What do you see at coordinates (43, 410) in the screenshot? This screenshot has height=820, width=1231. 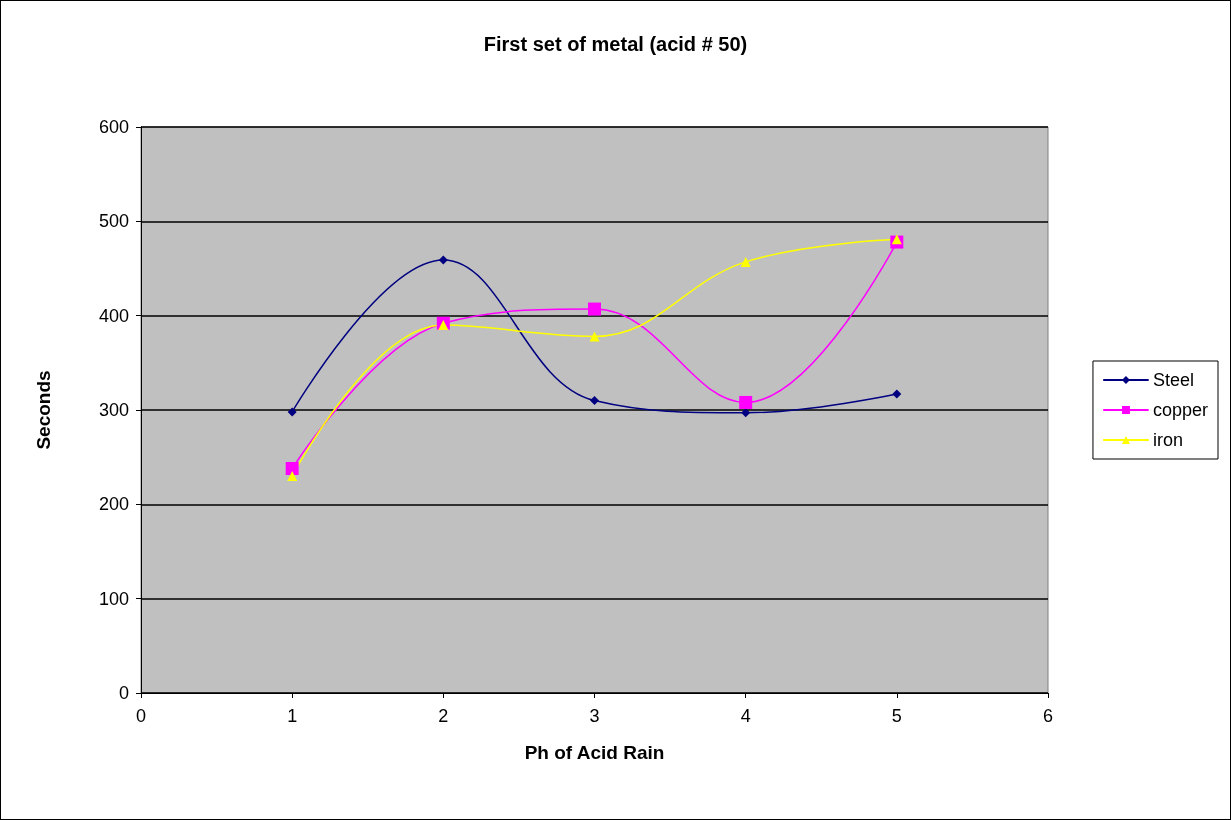 I see `y-axis-title: Seconds` at bounding box center [43, 410].